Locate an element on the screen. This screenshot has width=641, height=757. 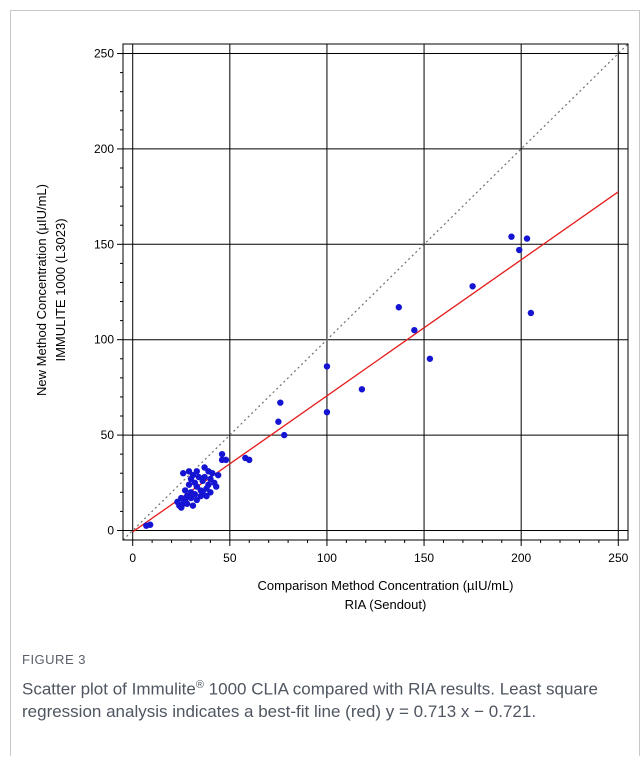
x-axis-title: Comparison Method Concentration (µIU/mL) is located at coordinates (385, 585).